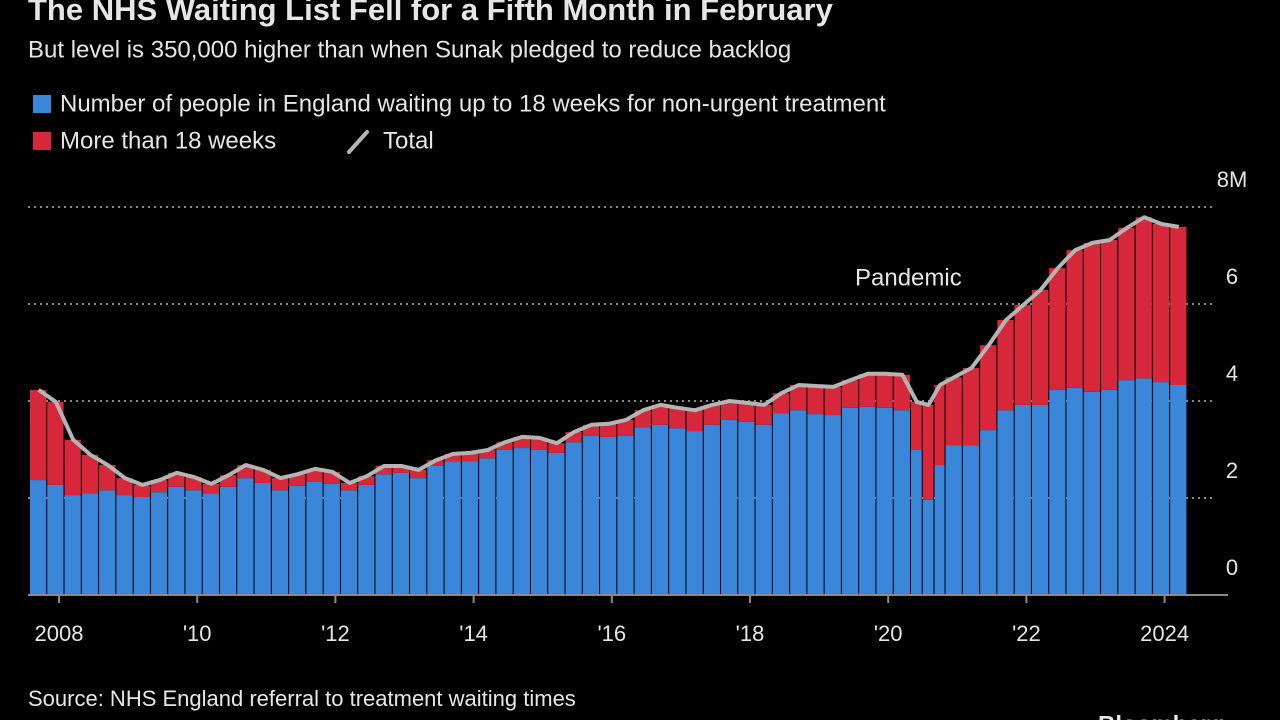  I want to click on x-tick-label: 2008, so click(59, 633).